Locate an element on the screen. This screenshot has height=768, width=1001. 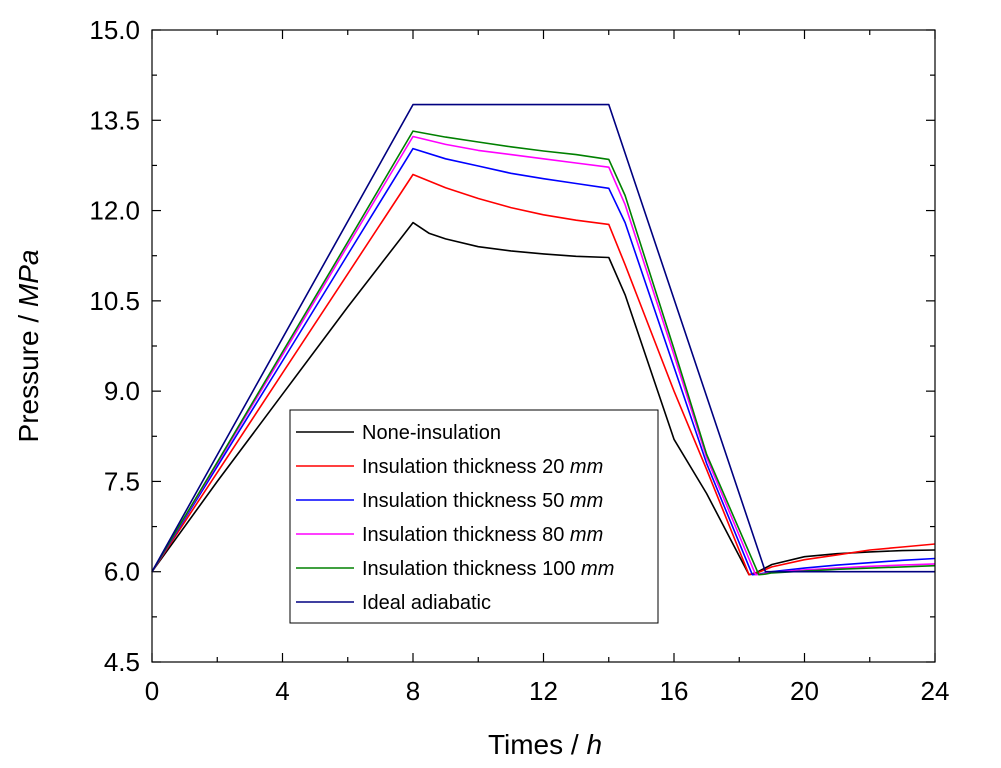
legend-label: Insulation thickness 20 mm is located at coordinates (482, 467).